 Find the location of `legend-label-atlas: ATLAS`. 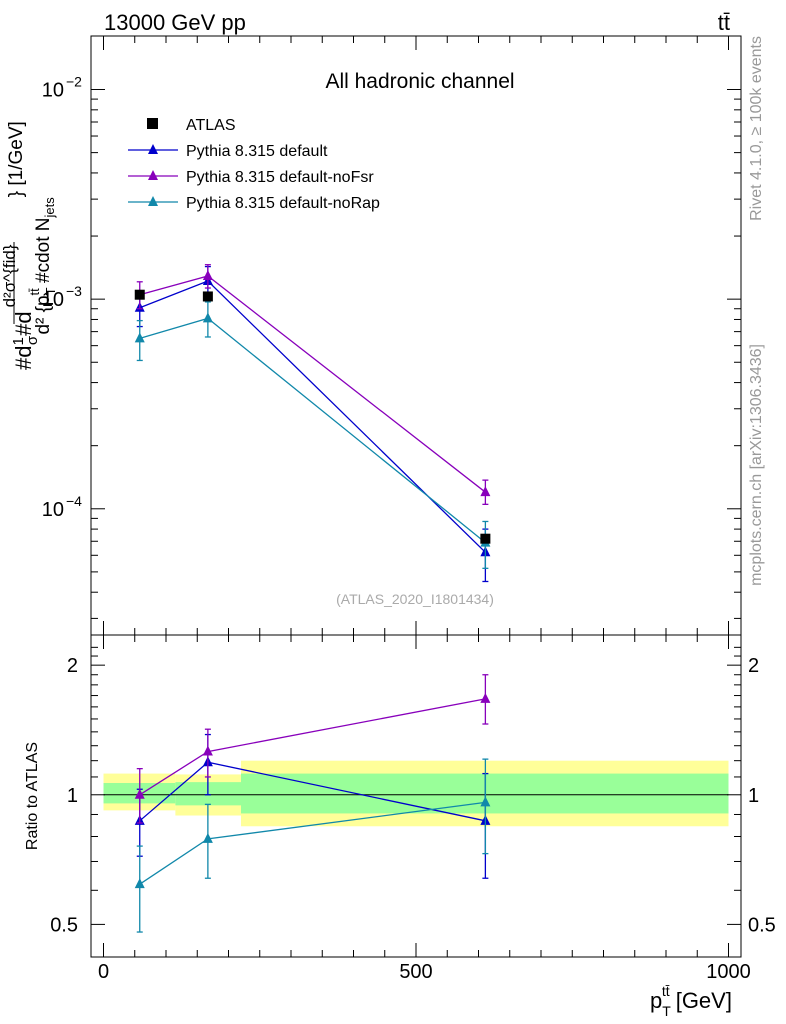

legend-label-atlas: ATLAS is located at coordinates (211, 125).